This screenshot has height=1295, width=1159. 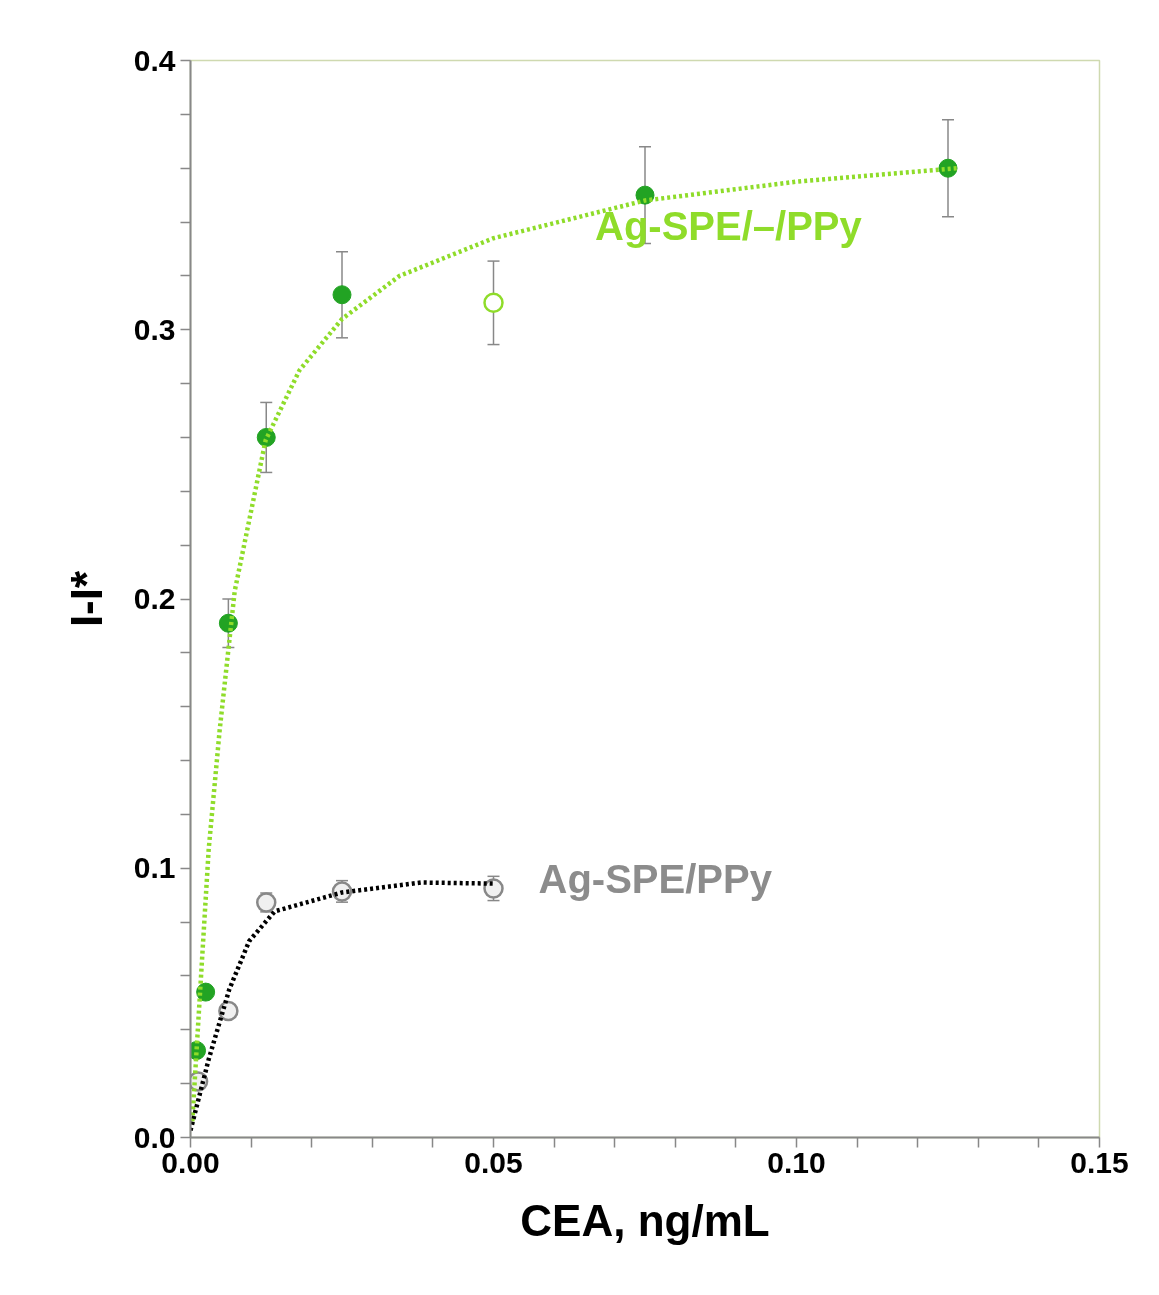 I want to click on x-axis-title: CEA, ng/mL, so click(x=645, y=1220).